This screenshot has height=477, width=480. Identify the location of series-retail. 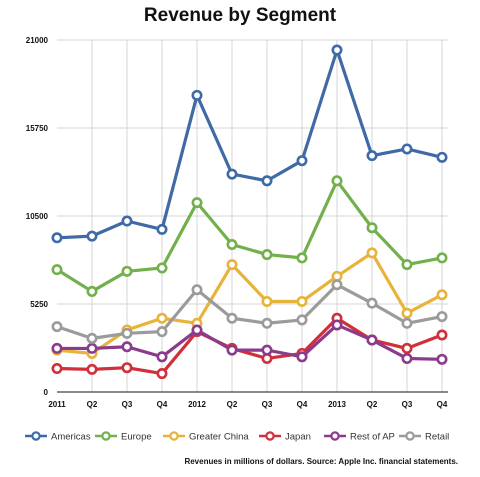
(249, 311).